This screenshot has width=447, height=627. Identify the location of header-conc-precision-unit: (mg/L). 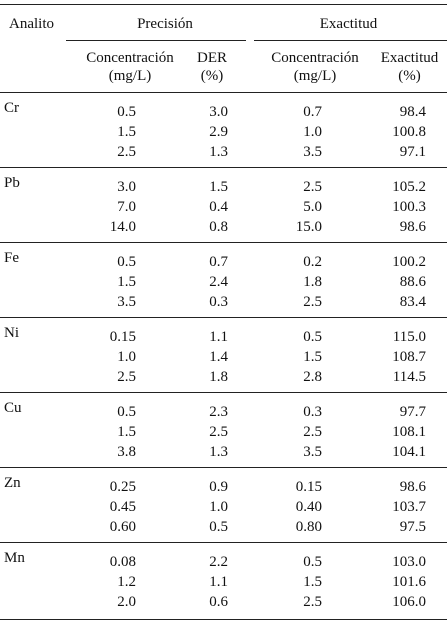
(130, 76).